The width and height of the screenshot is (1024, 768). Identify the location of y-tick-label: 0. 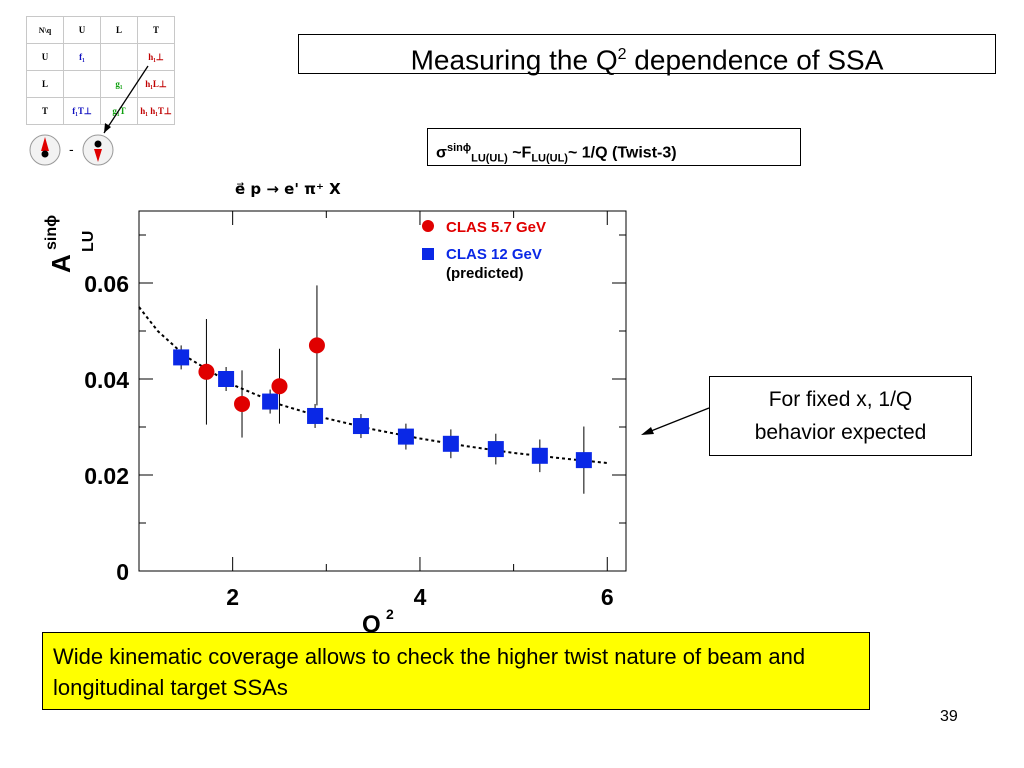
(122, 572).